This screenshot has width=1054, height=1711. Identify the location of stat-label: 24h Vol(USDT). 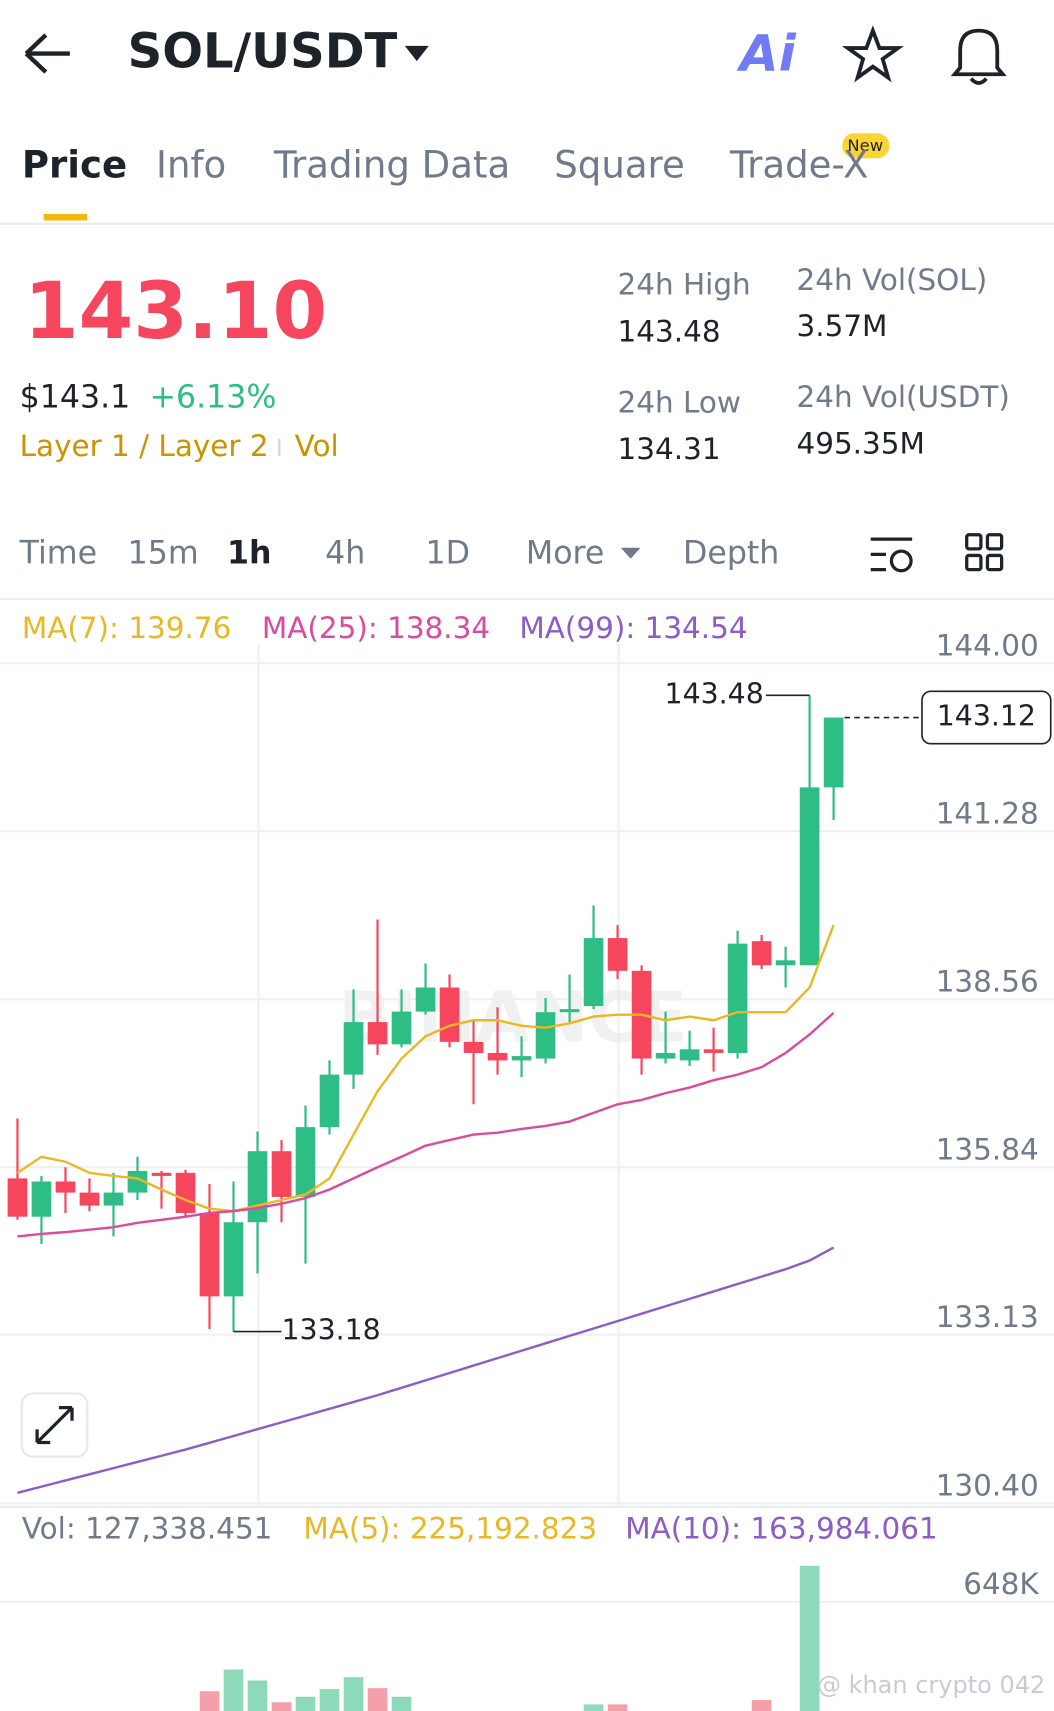
(903, 397).